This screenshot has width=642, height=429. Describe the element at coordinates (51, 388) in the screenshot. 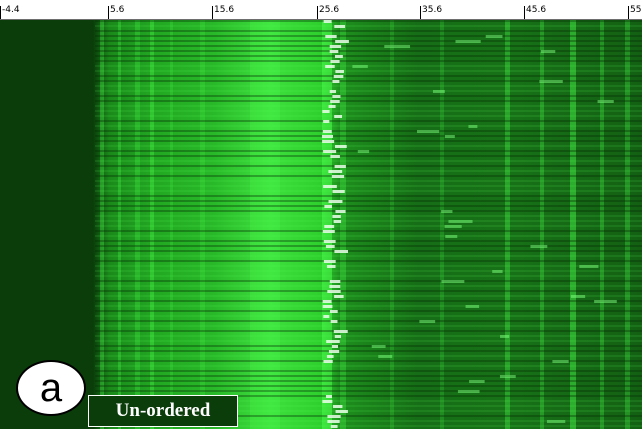

I see `panel-letter-badge: a` at that location.